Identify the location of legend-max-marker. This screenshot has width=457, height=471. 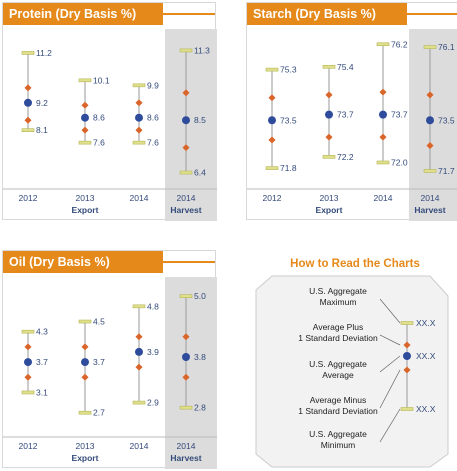
(407, 323).